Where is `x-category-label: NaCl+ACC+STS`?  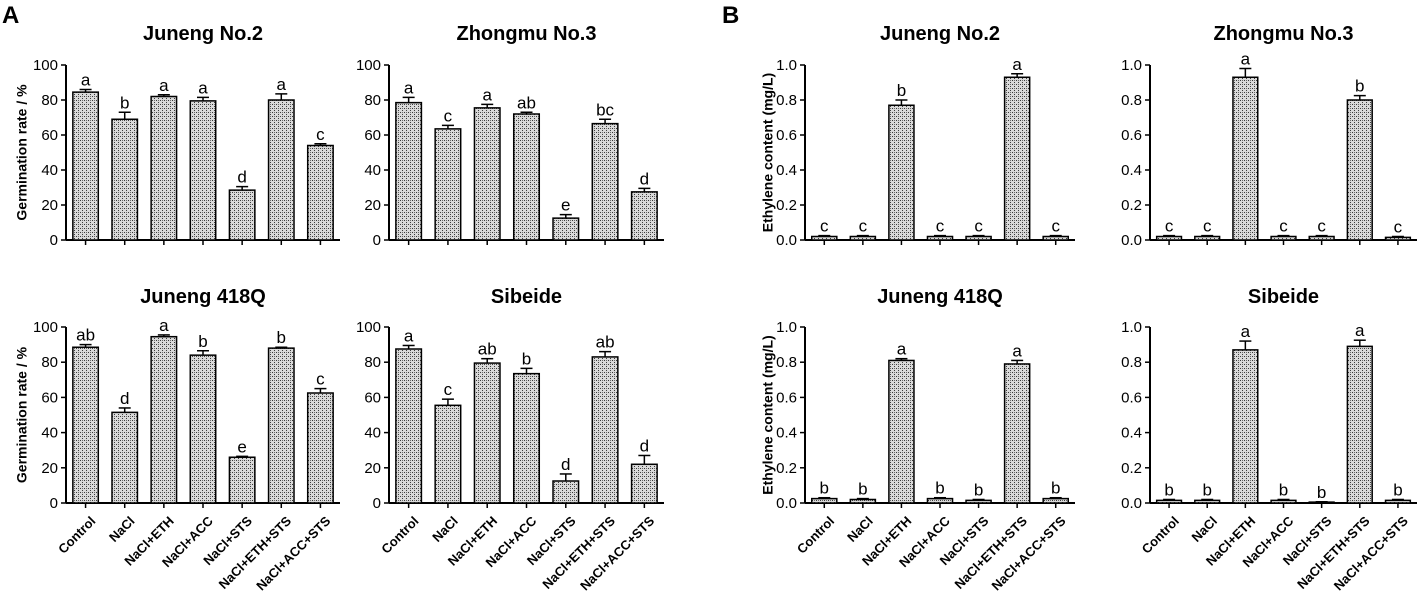 x-category-label: NaCl+ACC+STS is located at coordinates (293, 553).